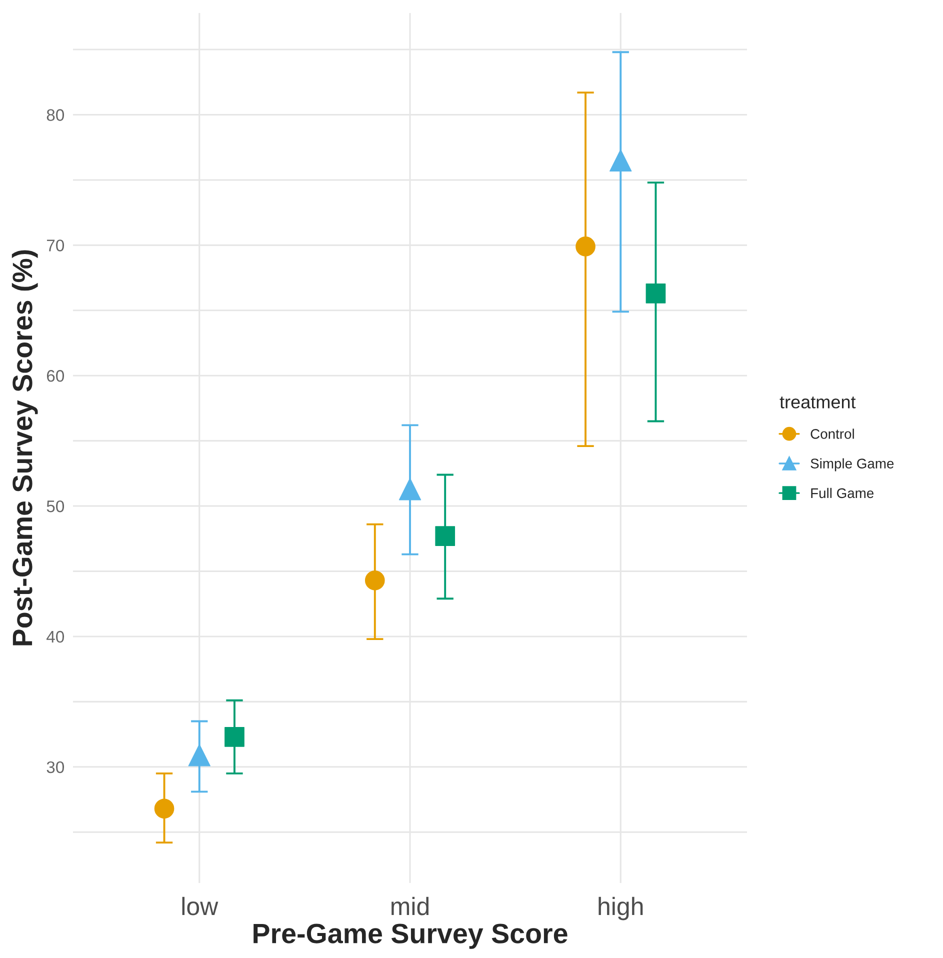 The height and width of the screenshot is (958, 943). Describe the element at coordinates (55, 376) in the screenshot. I see `y-tick-label: 60` at that location.